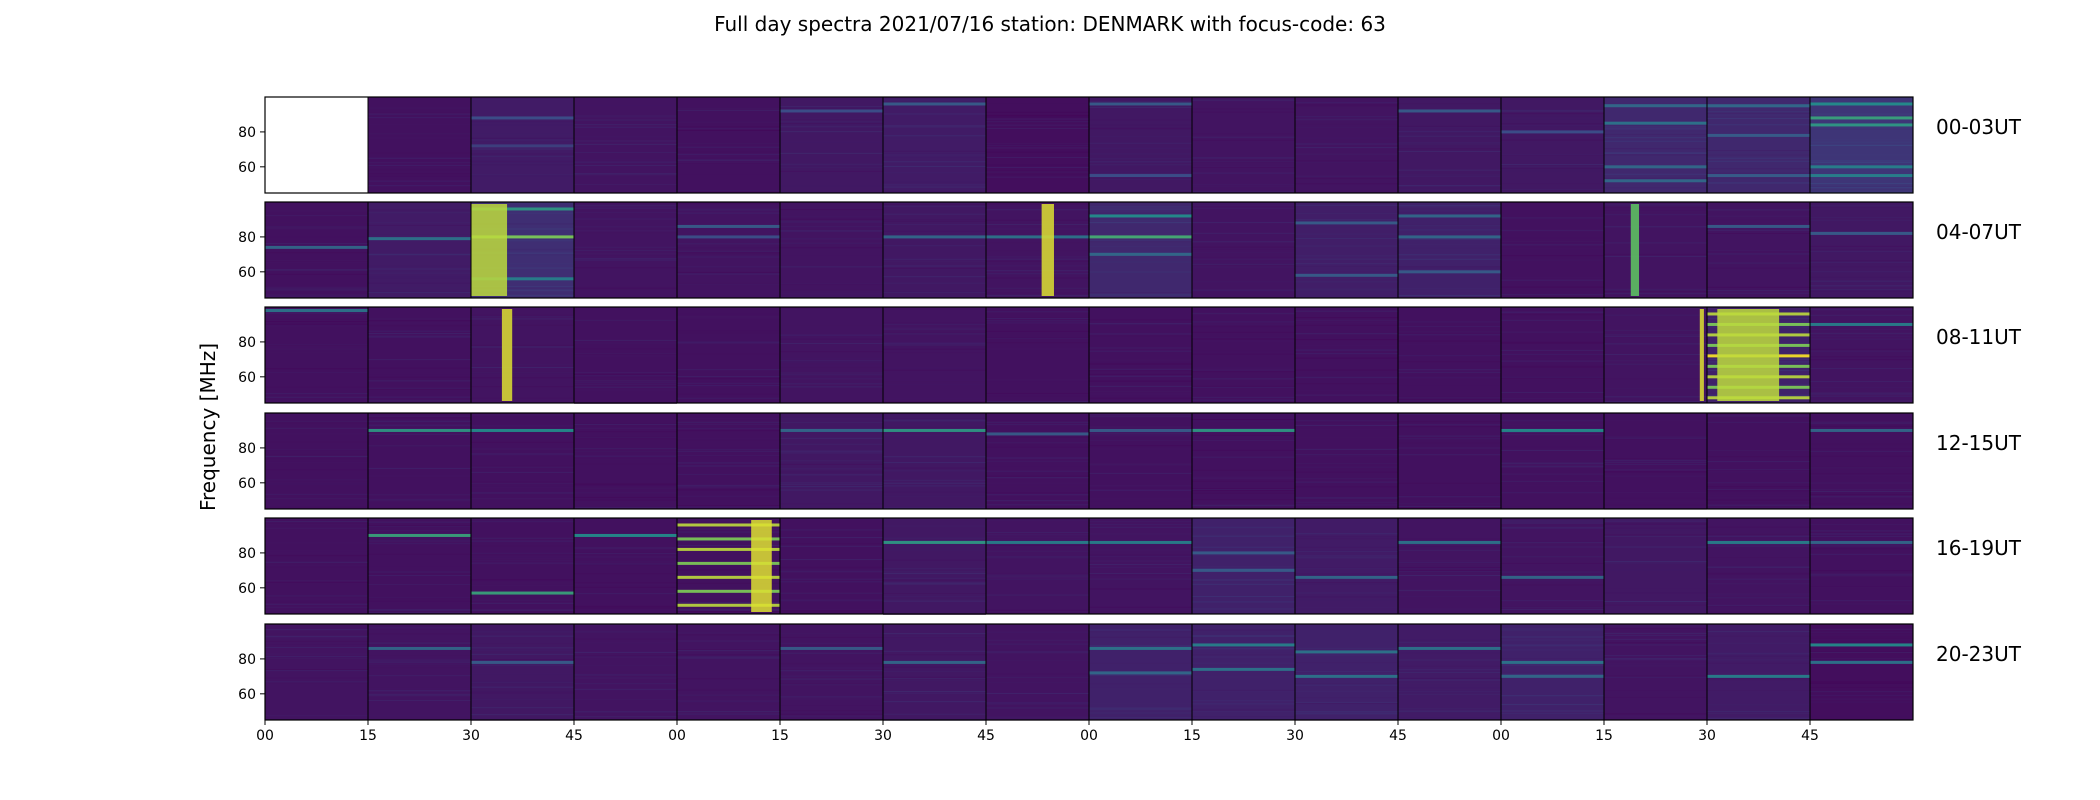 Image resolution: width=2100 pixels, height=800 pixels. I want to click on row-time-label: 08-11UT, so click(1979, 337).